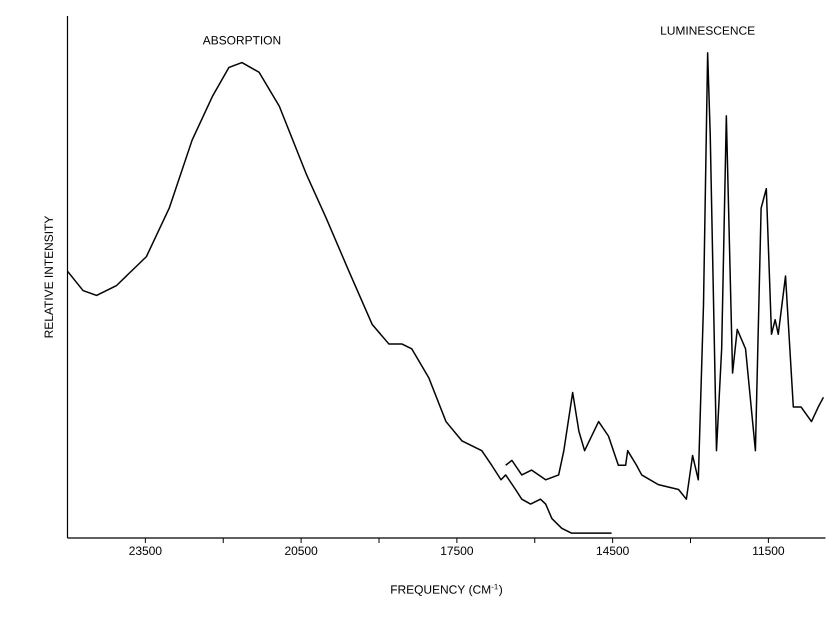  Describe the element at coordinates (446, 590) in the screenshot. I see `x-axis-title: FREQUENCY (CM$^{-1}$)` at that location.